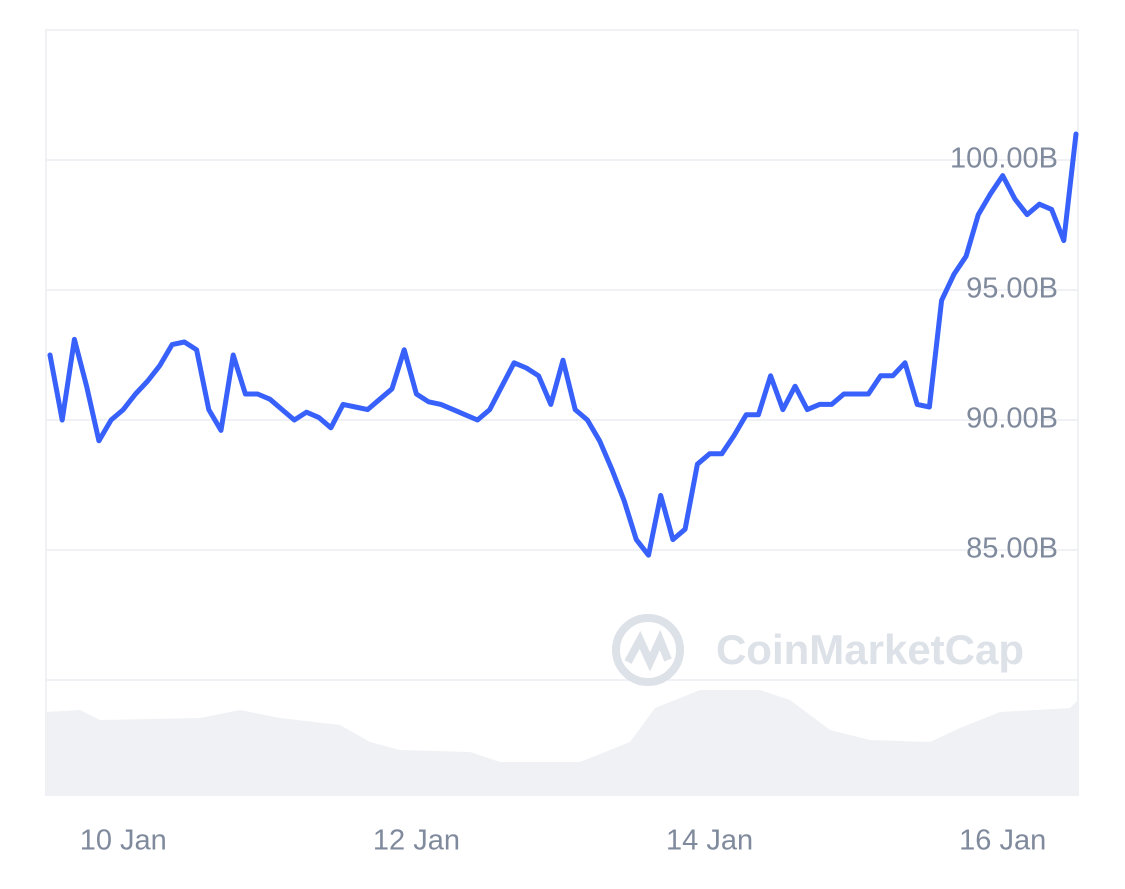 This screenshot has width=1125, height=889. Describe the element at coordinates (1012, 289) in the screenshot. I see `y-tick-label: 95.00B` at that location.